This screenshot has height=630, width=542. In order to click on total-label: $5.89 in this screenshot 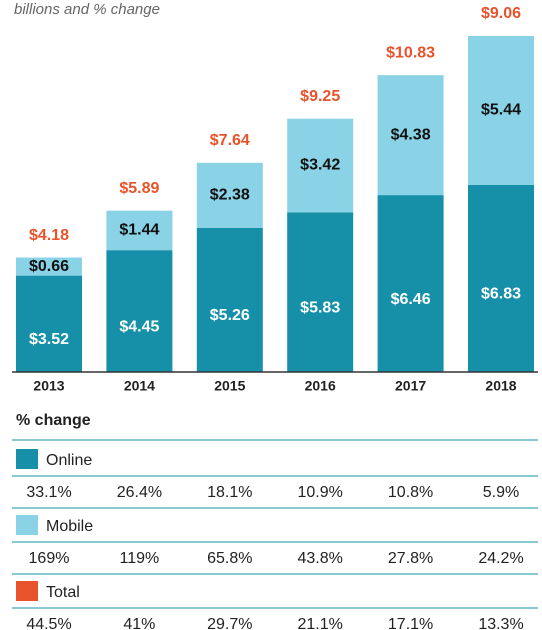, I will do `click(139, 188)`.